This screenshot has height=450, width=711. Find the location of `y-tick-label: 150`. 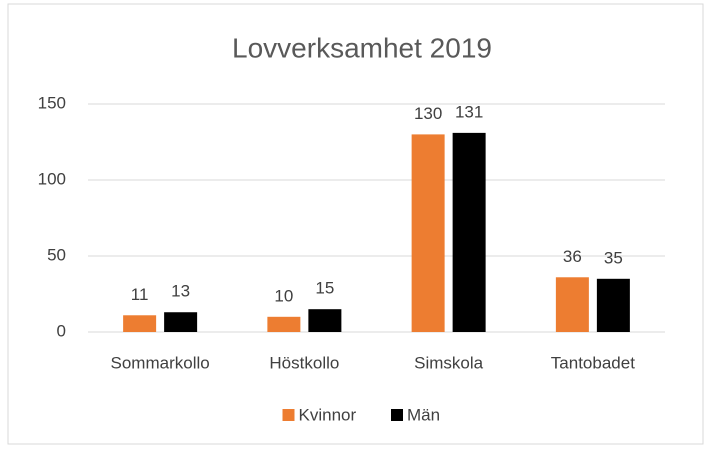

y-tick-label: 150 is located at coordinates (52, 102).